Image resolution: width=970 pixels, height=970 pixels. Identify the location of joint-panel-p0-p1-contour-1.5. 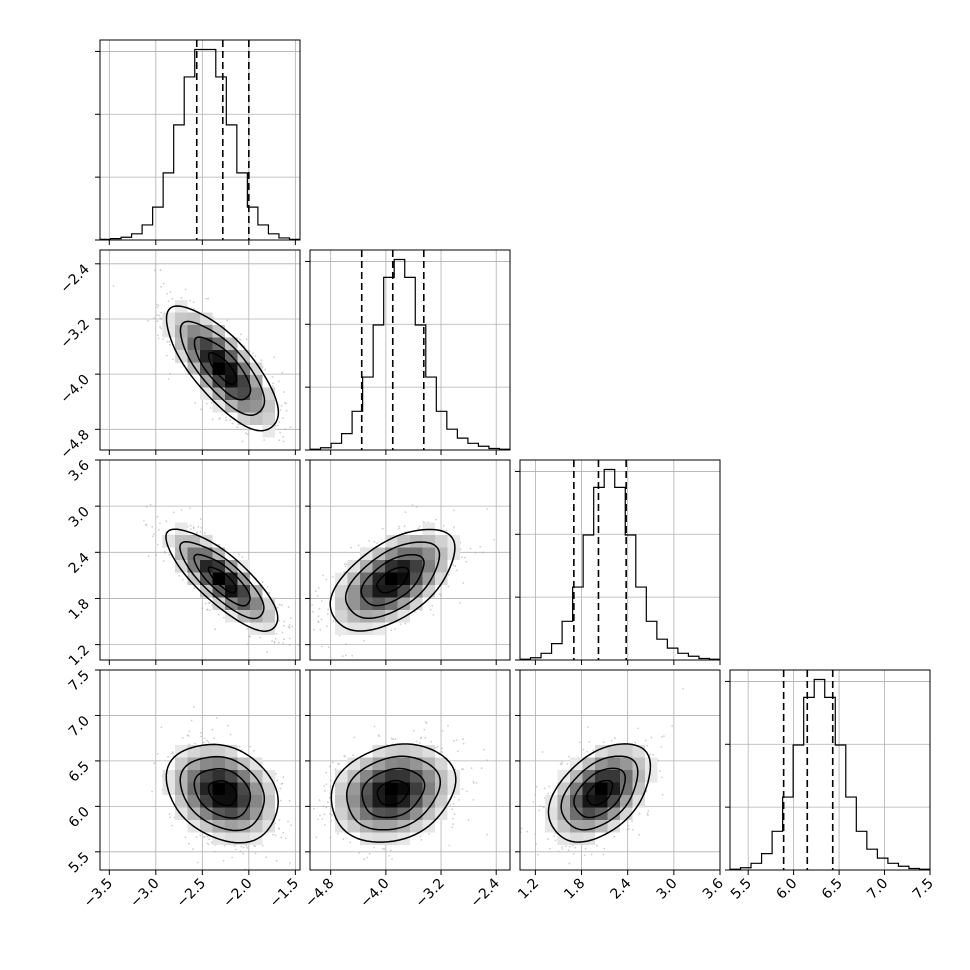
(222, 368).